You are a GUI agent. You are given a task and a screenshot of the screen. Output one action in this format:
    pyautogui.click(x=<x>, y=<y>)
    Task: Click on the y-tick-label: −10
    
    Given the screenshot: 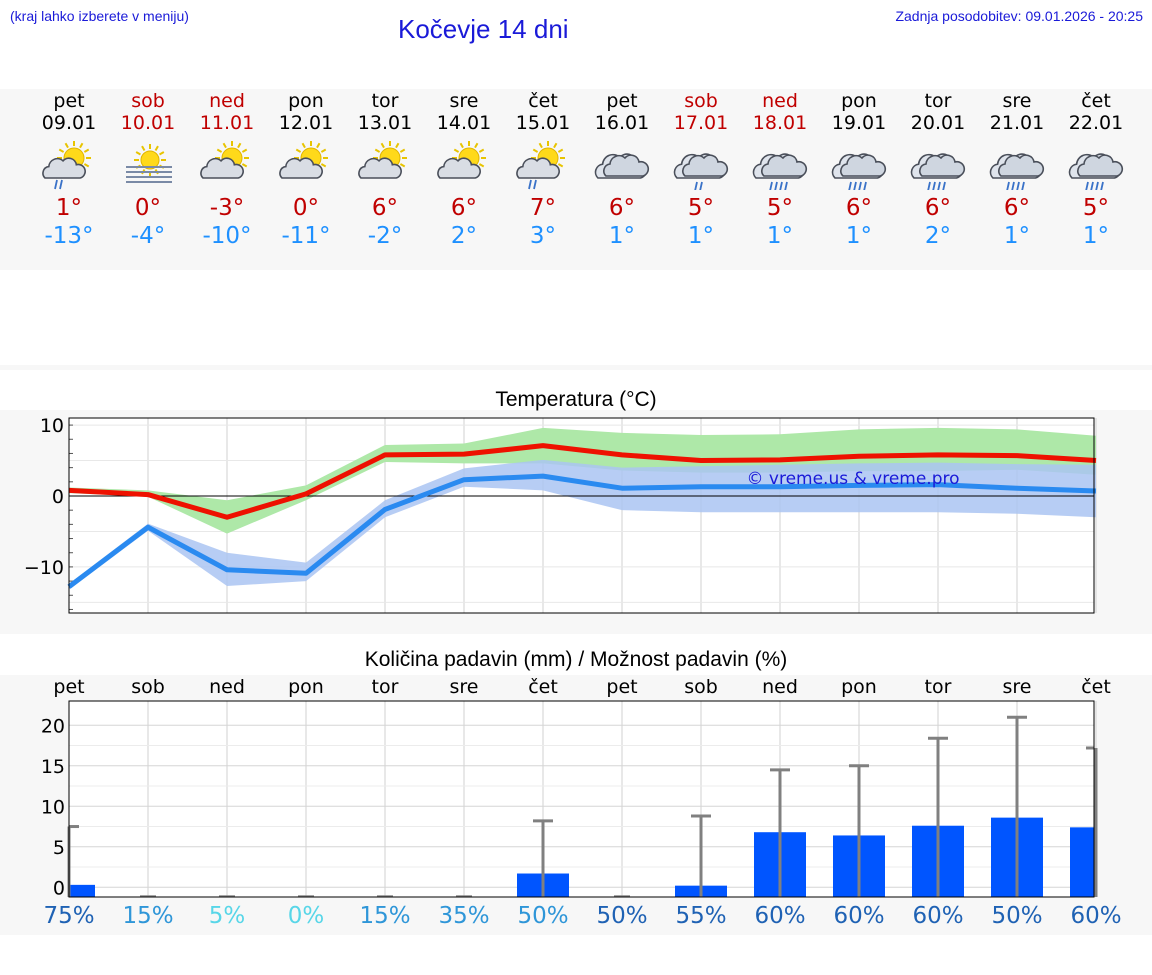 What is the action you would take?
    pyautogui.click(x=44, y=568)
    